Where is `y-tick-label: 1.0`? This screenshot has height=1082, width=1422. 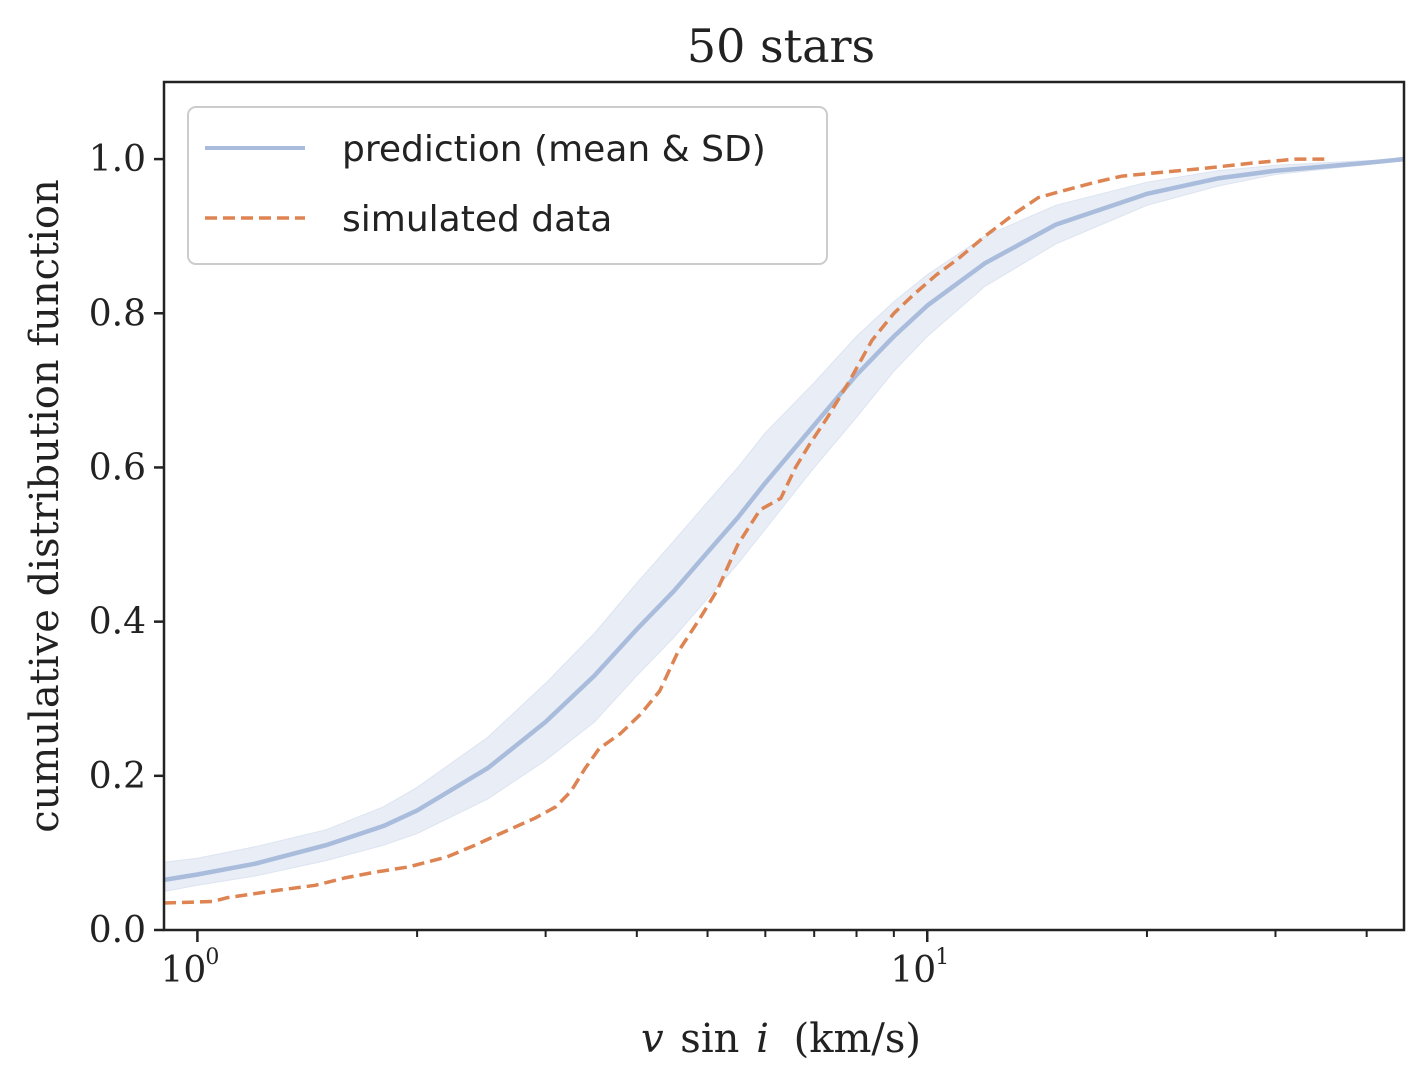 y-tick-label: 1.0 is located at coordinates (117, 159).